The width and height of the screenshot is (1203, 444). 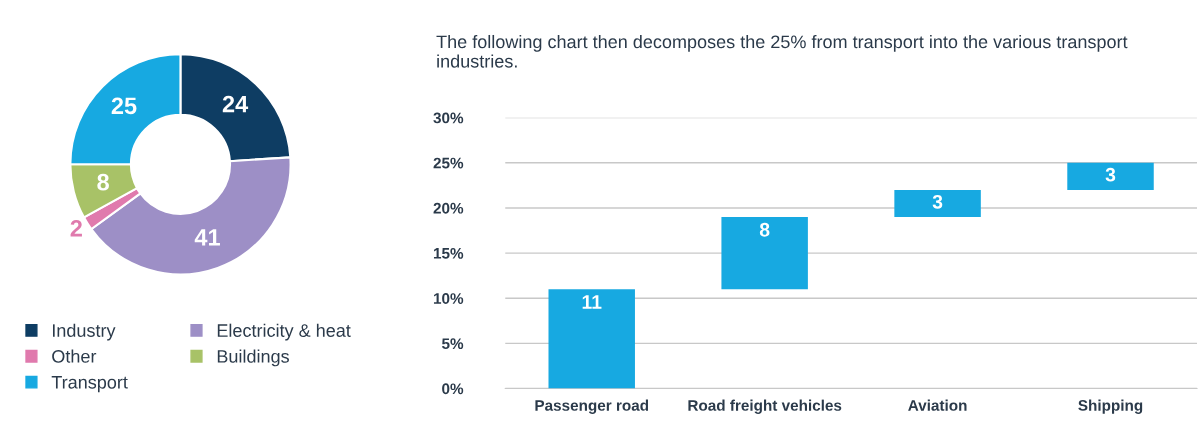 What do you see at coordinates (253, 358) in the screenshot?
I see `legend-label: Buildings` at bounding box center [253, 358].